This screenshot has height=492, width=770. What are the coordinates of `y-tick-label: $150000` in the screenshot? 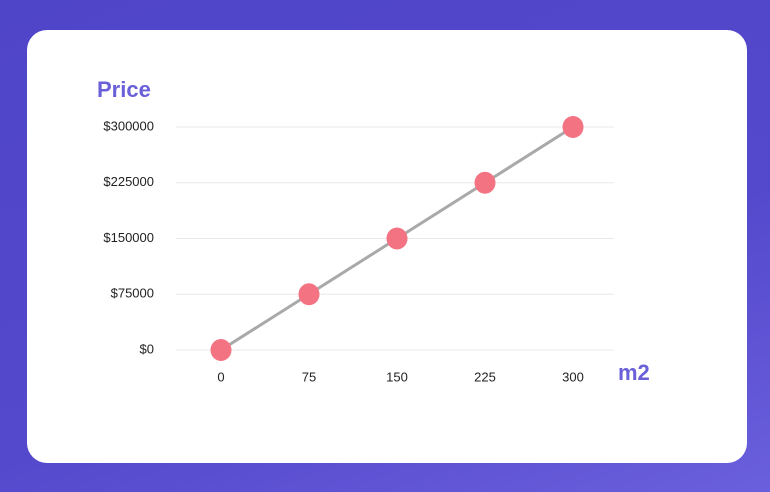 It's located at (128, 237).